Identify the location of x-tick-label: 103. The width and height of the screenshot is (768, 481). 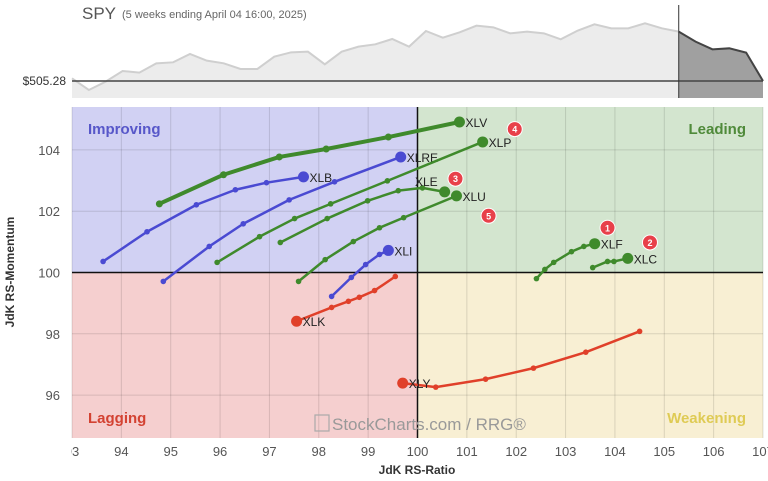
(566, 451).